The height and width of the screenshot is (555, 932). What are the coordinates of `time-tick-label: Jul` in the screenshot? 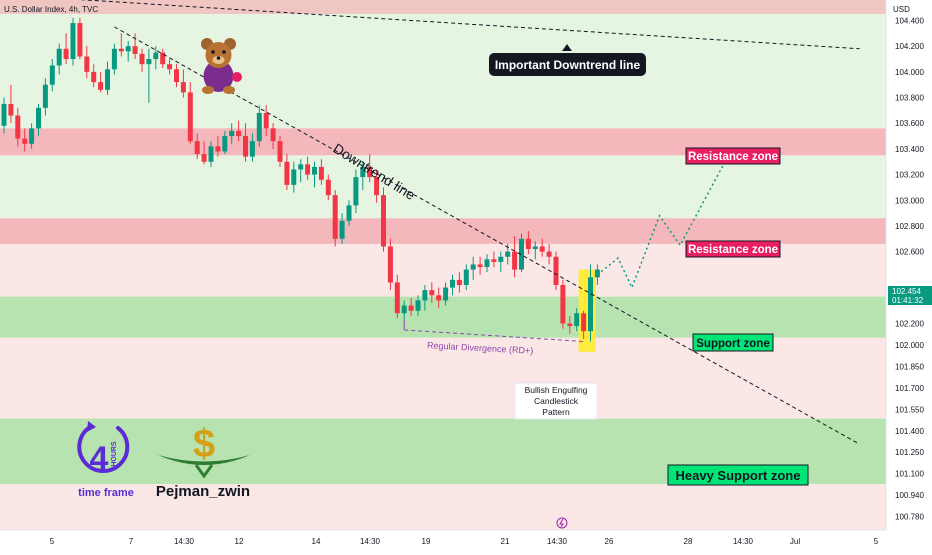 It's located at (795, 541).